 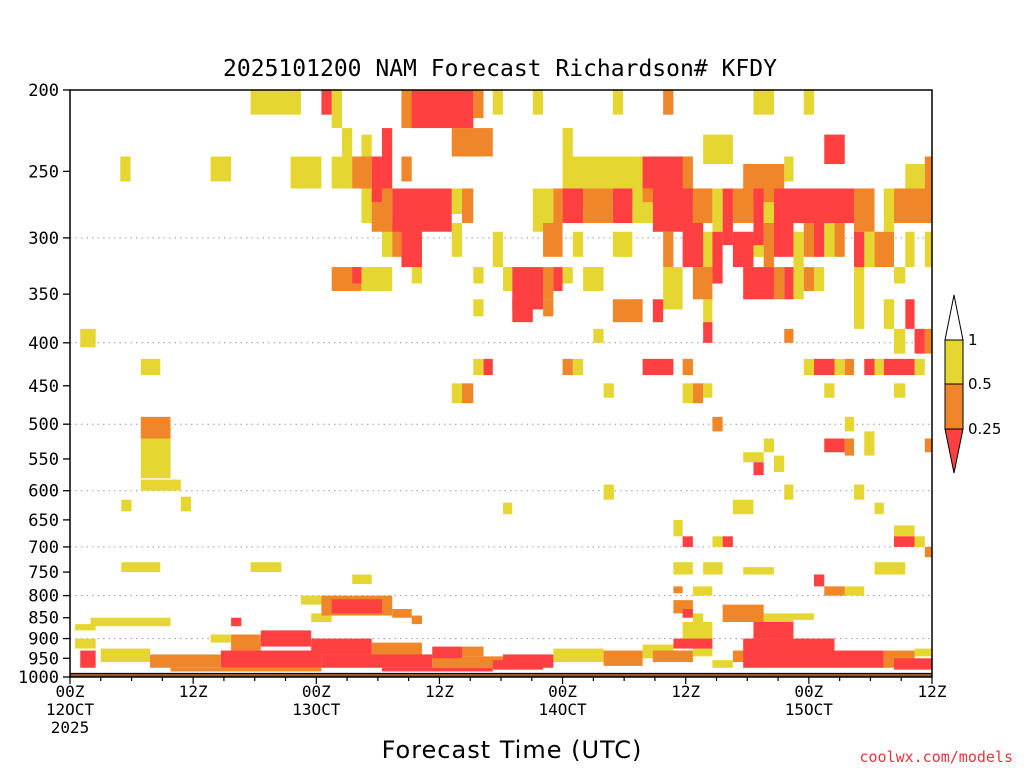 I want to click on x-tick-label: 12OCT, so click(x=70, y=709).